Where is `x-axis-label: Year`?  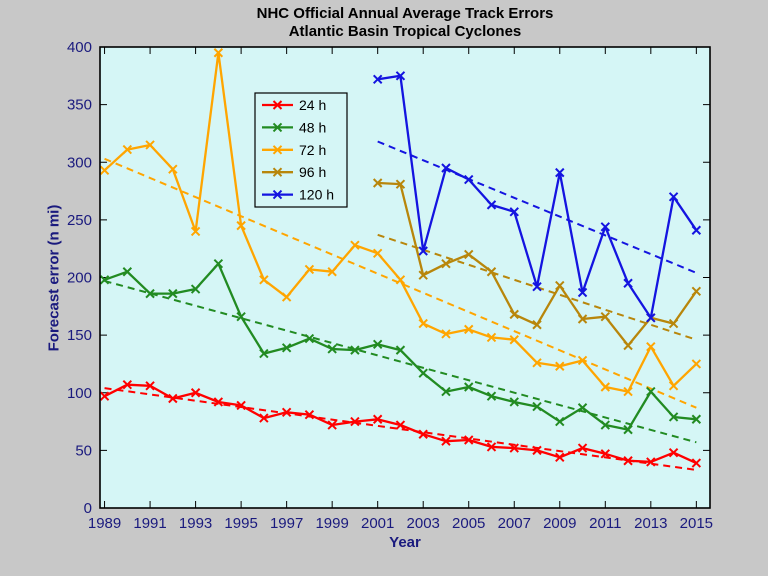 x-axis-label: Year is located at coordinates (405, 542).